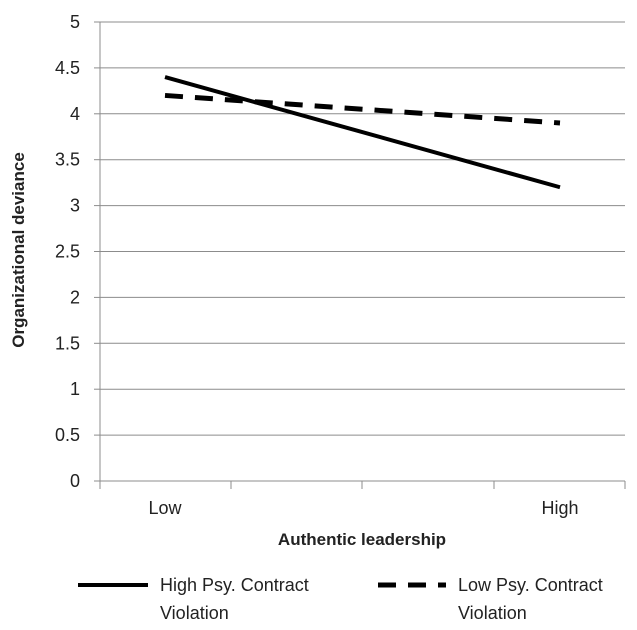  I want to click on series-lines, so click(362, 132).